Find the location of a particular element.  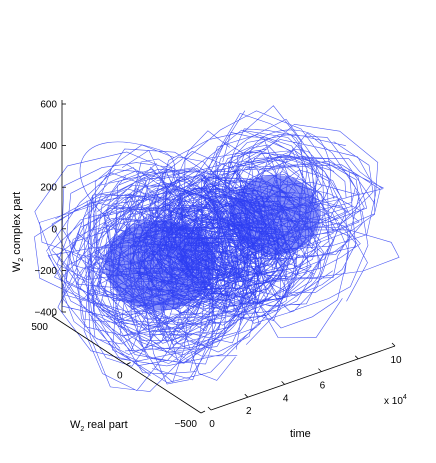

y-tick-label: −500 is located at coordinates (185, 424).